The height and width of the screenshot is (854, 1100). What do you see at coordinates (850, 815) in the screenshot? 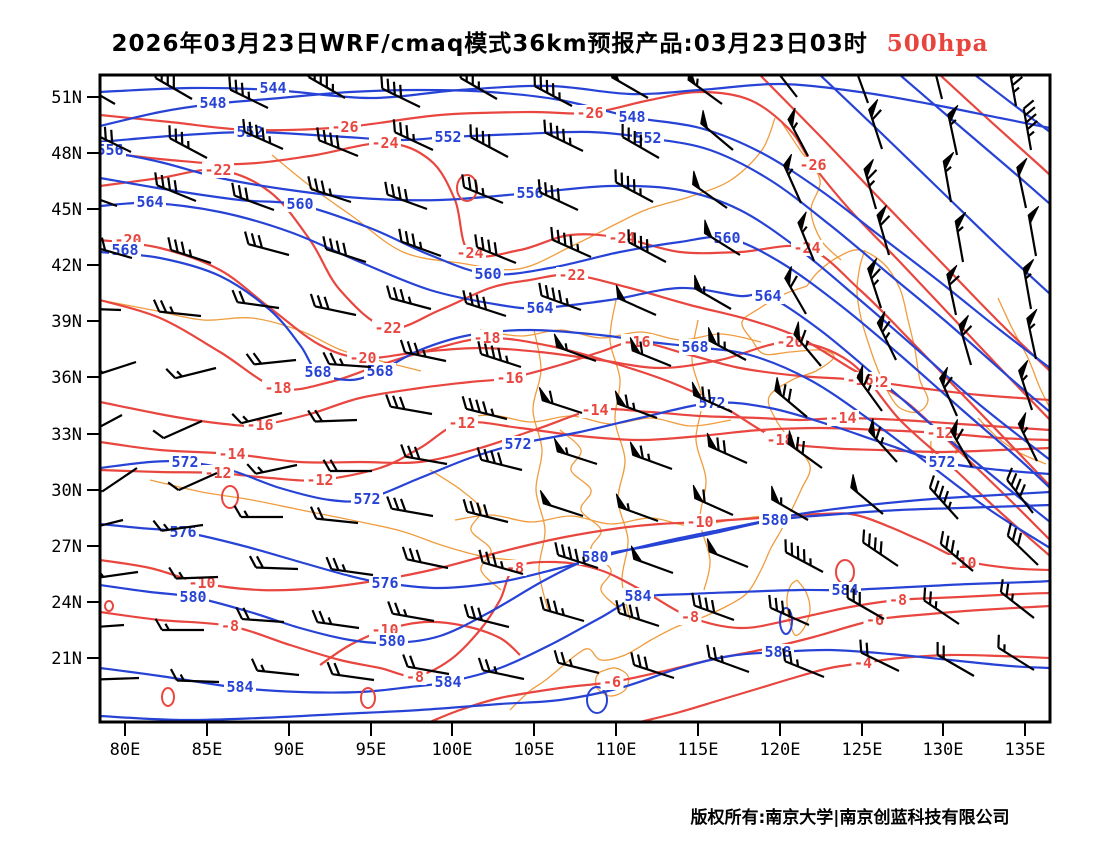
I see `copyright-footer: 版权所有:南京大学|南京创蓝科技有限公司` at bounding box center [850, 815].